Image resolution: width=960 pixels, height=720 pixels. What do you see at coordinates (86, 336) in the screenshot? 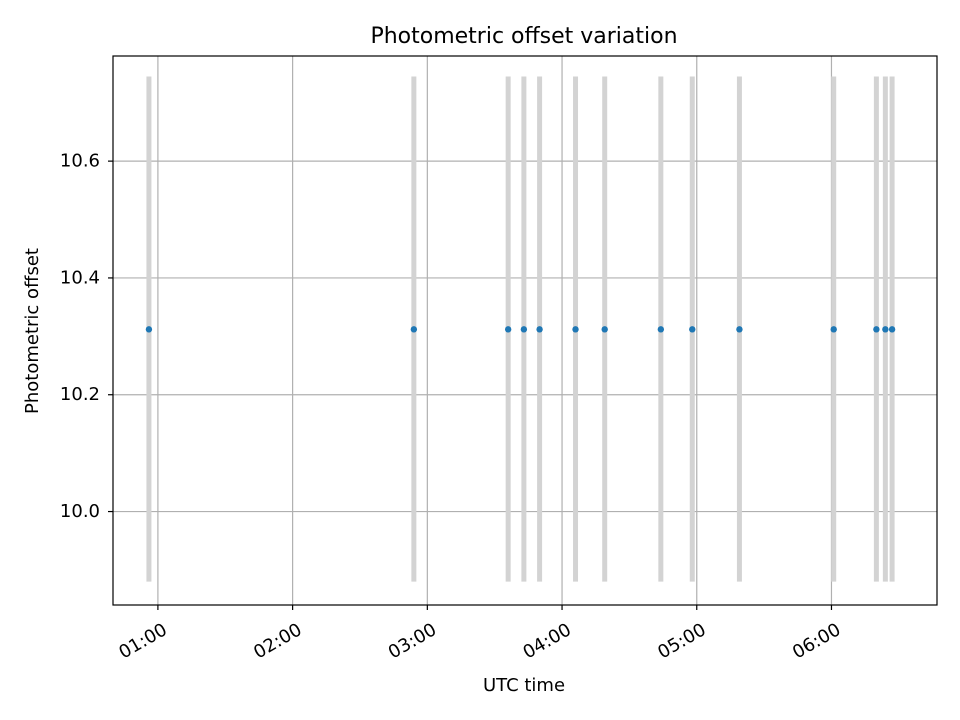
I see `y-axis-ticks: 10.0 10.2 10.4 10.6` at bounding box center [86, 336].